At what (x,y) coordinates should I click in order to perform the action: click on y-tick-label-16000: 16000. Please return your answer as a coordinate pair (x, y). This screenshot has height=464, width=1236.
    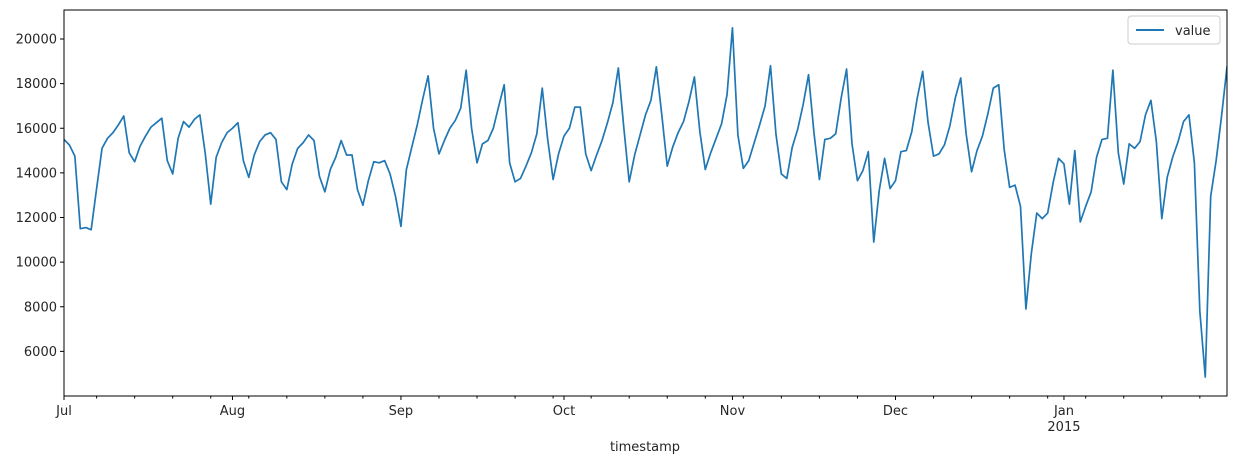
    Looking at the image, I should click on (36, 129).